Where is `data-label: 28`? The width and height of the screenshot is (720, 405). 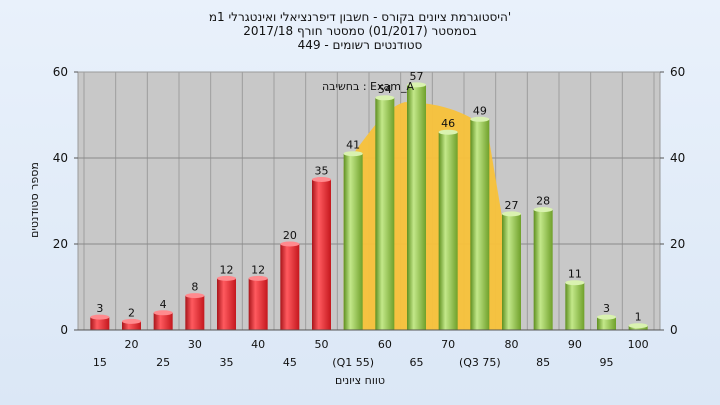 data-label: 28 is located at coordinates (543, 201).